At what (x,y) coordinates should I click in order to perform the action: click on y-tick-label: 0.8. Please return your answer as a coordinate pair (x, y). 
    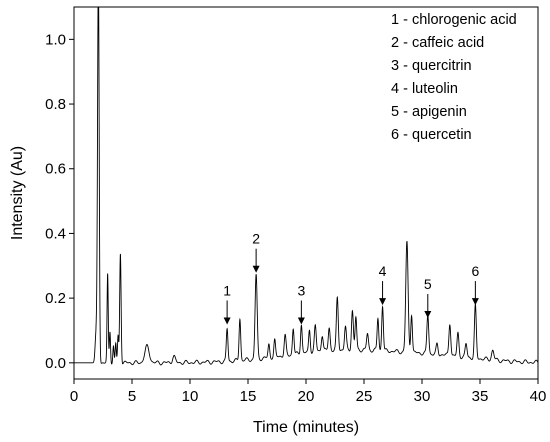
    Looking at the image, I should click on (55, 104).